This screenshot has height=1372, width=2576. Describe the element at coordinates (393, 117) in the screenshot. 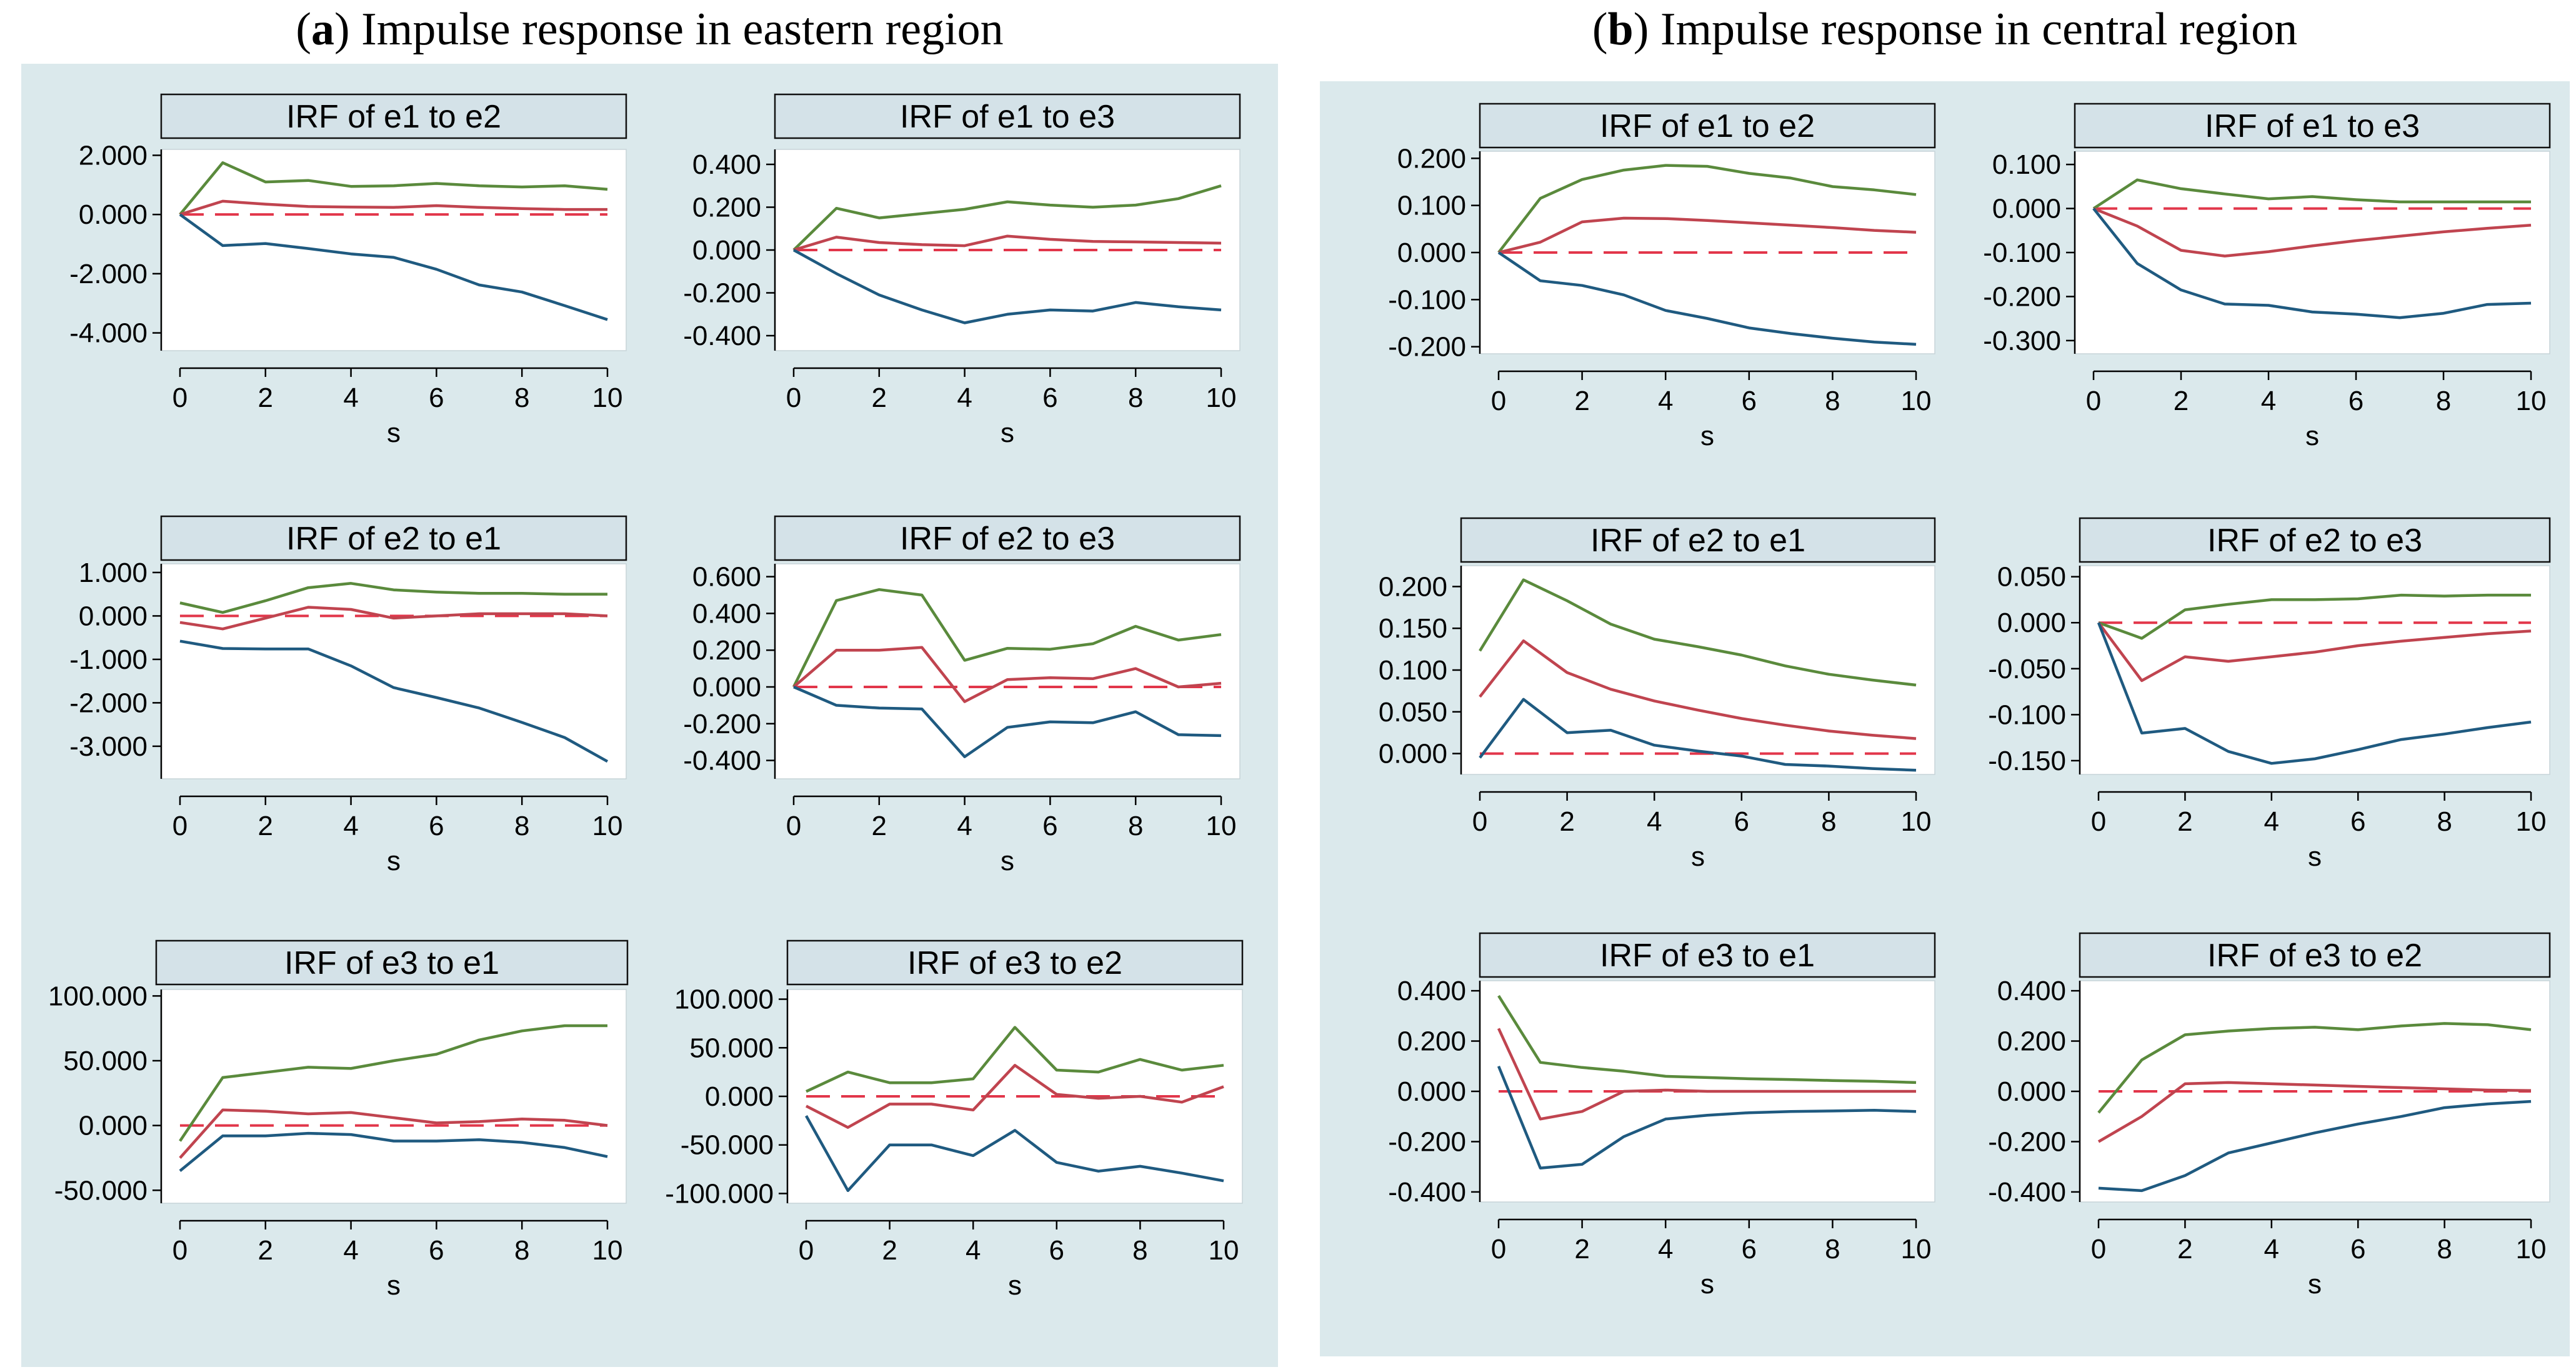

I see `chart-title: IRF of e1 to e2` at that location.